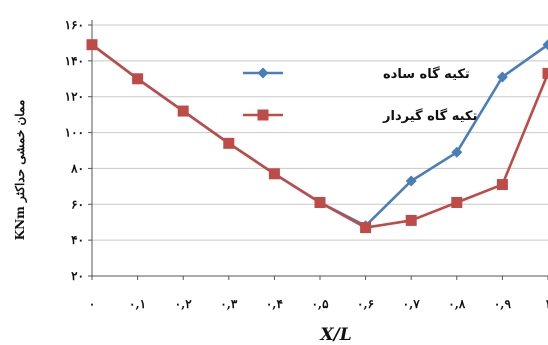 This screenshot has width=548, height=345. I want to click on y-tick-label: ۱۶۰, so click(74, 25).